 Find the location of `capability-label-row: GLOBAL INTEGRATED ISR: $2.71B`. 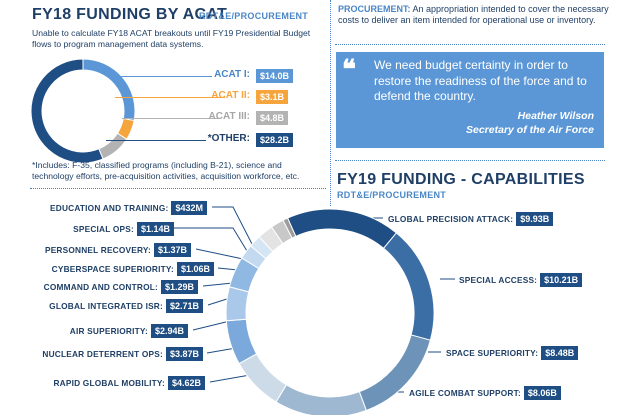

capability-label-row: GLOBAL INTEGRATED ISR: $2.71B is located at coordinates (126, 306).